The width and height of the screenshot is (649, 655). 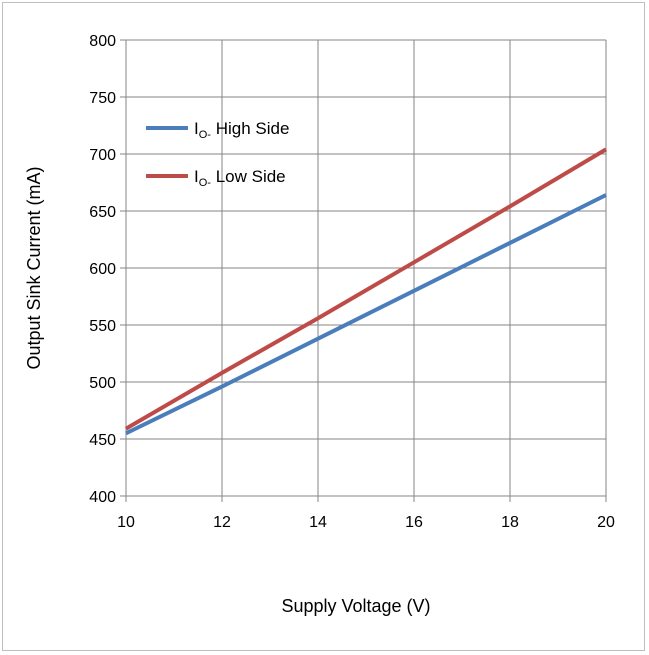 What do you see at coordinates (606, 522) in the screenshot?
I see `x-tick-label: 20` at bounding box center [606, 522].